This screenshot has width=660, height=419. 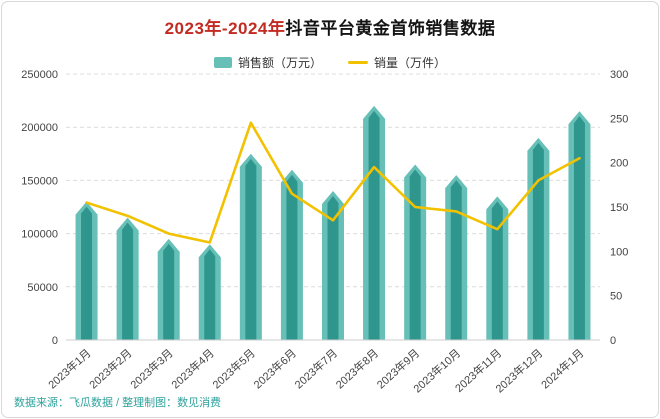 I want to click on legend-item-sales-volume: 销量（万件）, so click(x=397, y=62).